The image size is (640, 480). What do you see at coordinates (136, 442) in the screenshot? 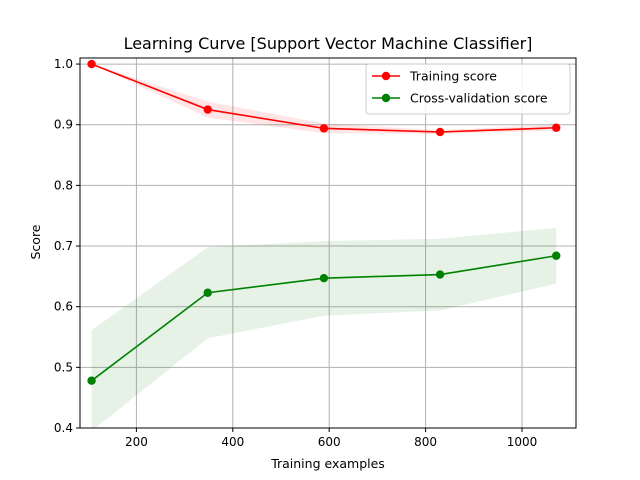
I see `x-tick-label: 200` at bounding box center [136, 442].